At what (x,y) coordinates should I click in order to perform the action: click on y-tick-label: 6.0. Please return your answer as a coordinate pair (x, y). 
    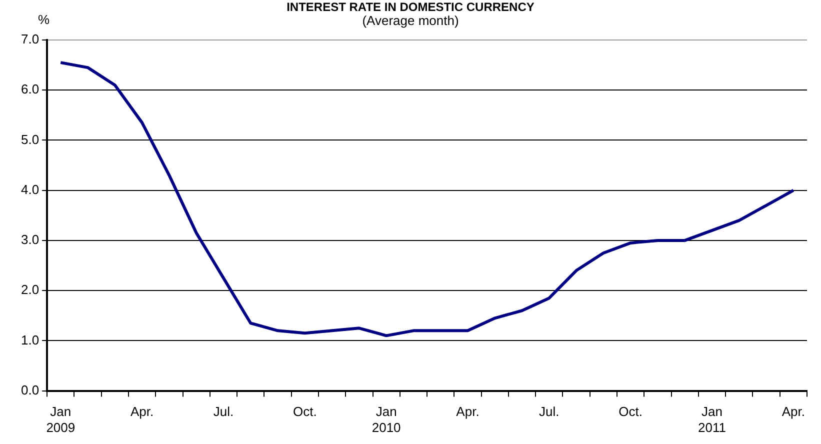
    Looking at the image, I should click on (30, 89).